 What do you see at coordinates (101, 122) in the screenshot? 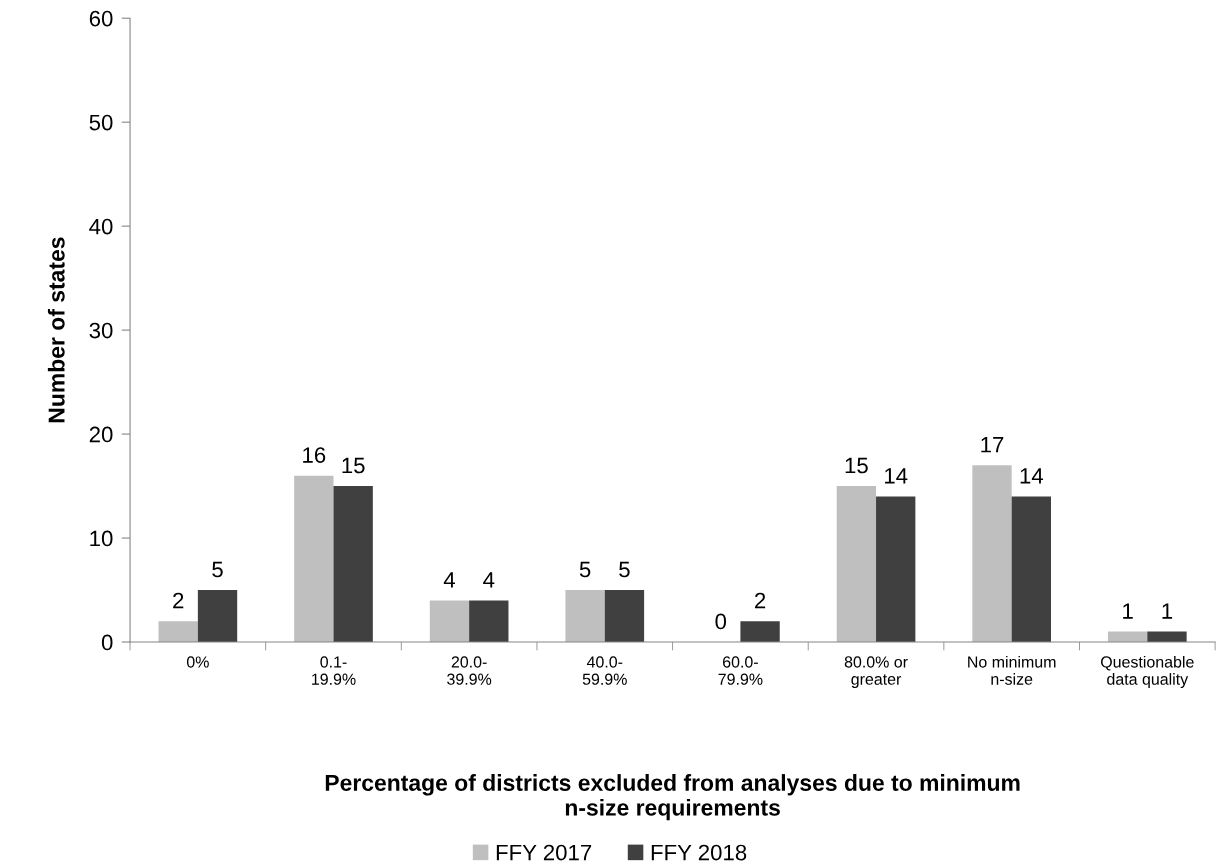
I see `y-tick-label: 50` at bounding box center [101, 122].